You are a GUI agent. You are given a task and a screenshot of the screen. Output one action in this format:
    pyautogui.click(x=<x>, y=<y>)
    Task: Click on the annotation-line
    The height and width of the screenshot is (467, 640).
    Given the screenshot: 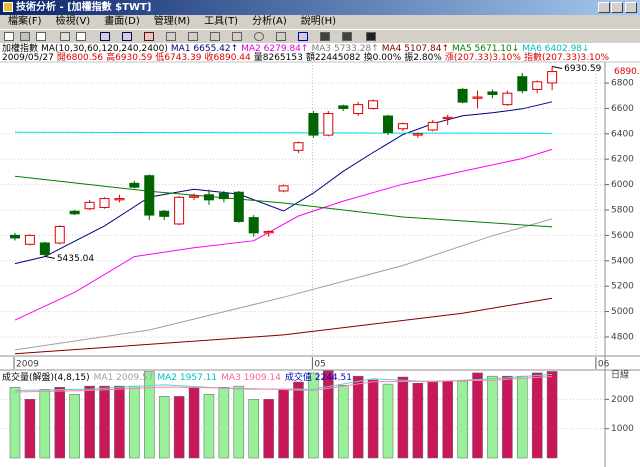 What is the action you would take?
    pyautogui.click(x=557, y=67)
    